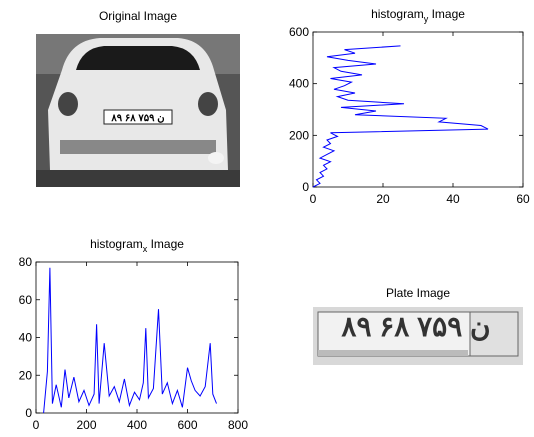 The width and height of the screenshot is (534, 437). What do you see at coordinates (26, 300) in the screenshot?
I see `y-tick-label: 60` at bounding box center [26, 300].